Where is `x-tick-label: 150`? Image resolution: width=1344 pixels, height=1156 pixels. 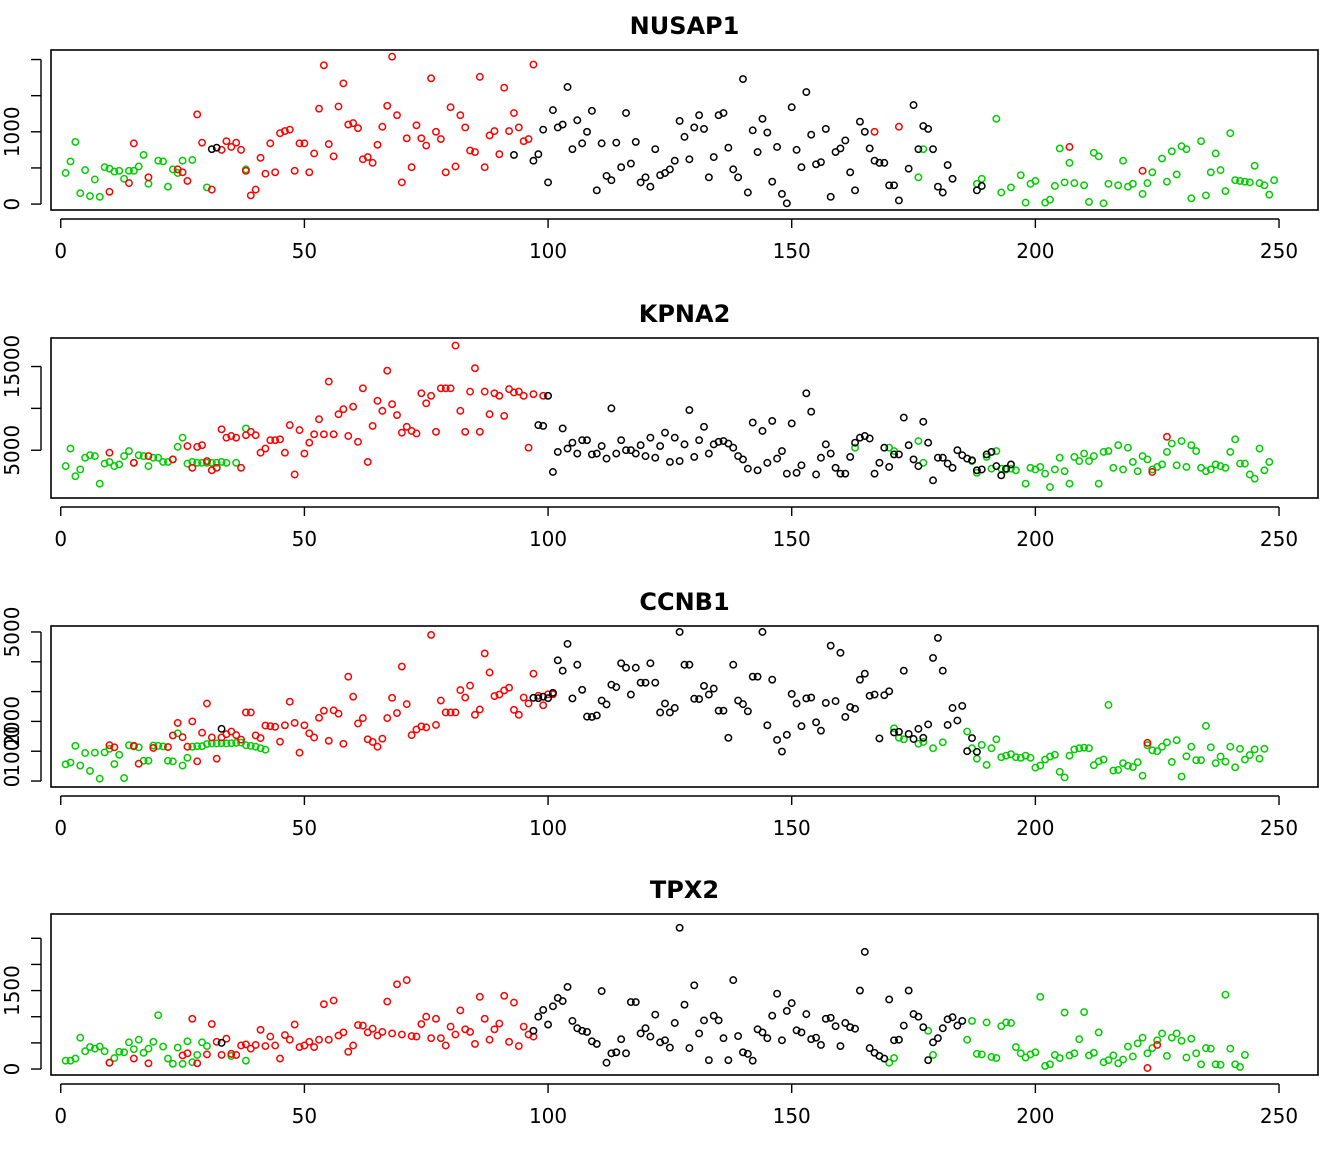
x-tick-label: 150 is located at coordinates (792, 539).